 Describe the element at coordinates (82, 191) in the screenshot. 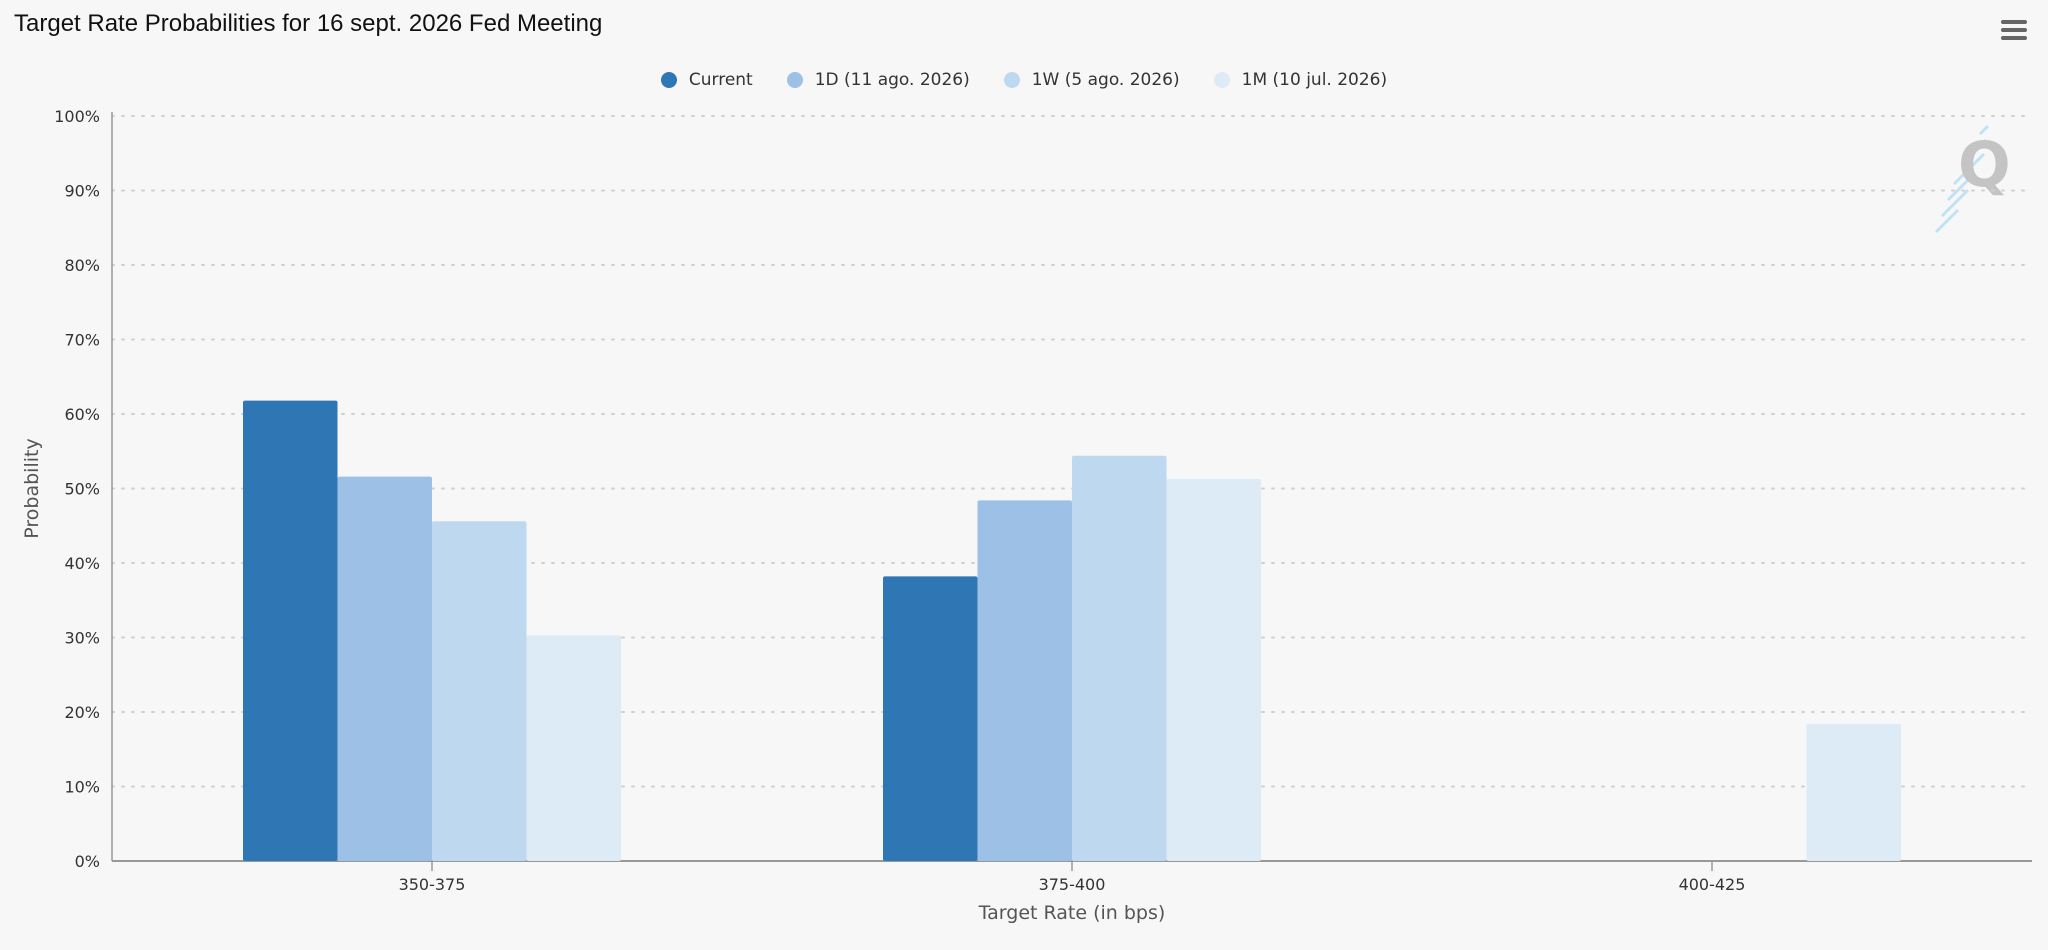

I see `y-tick-label: 90%` at that location.